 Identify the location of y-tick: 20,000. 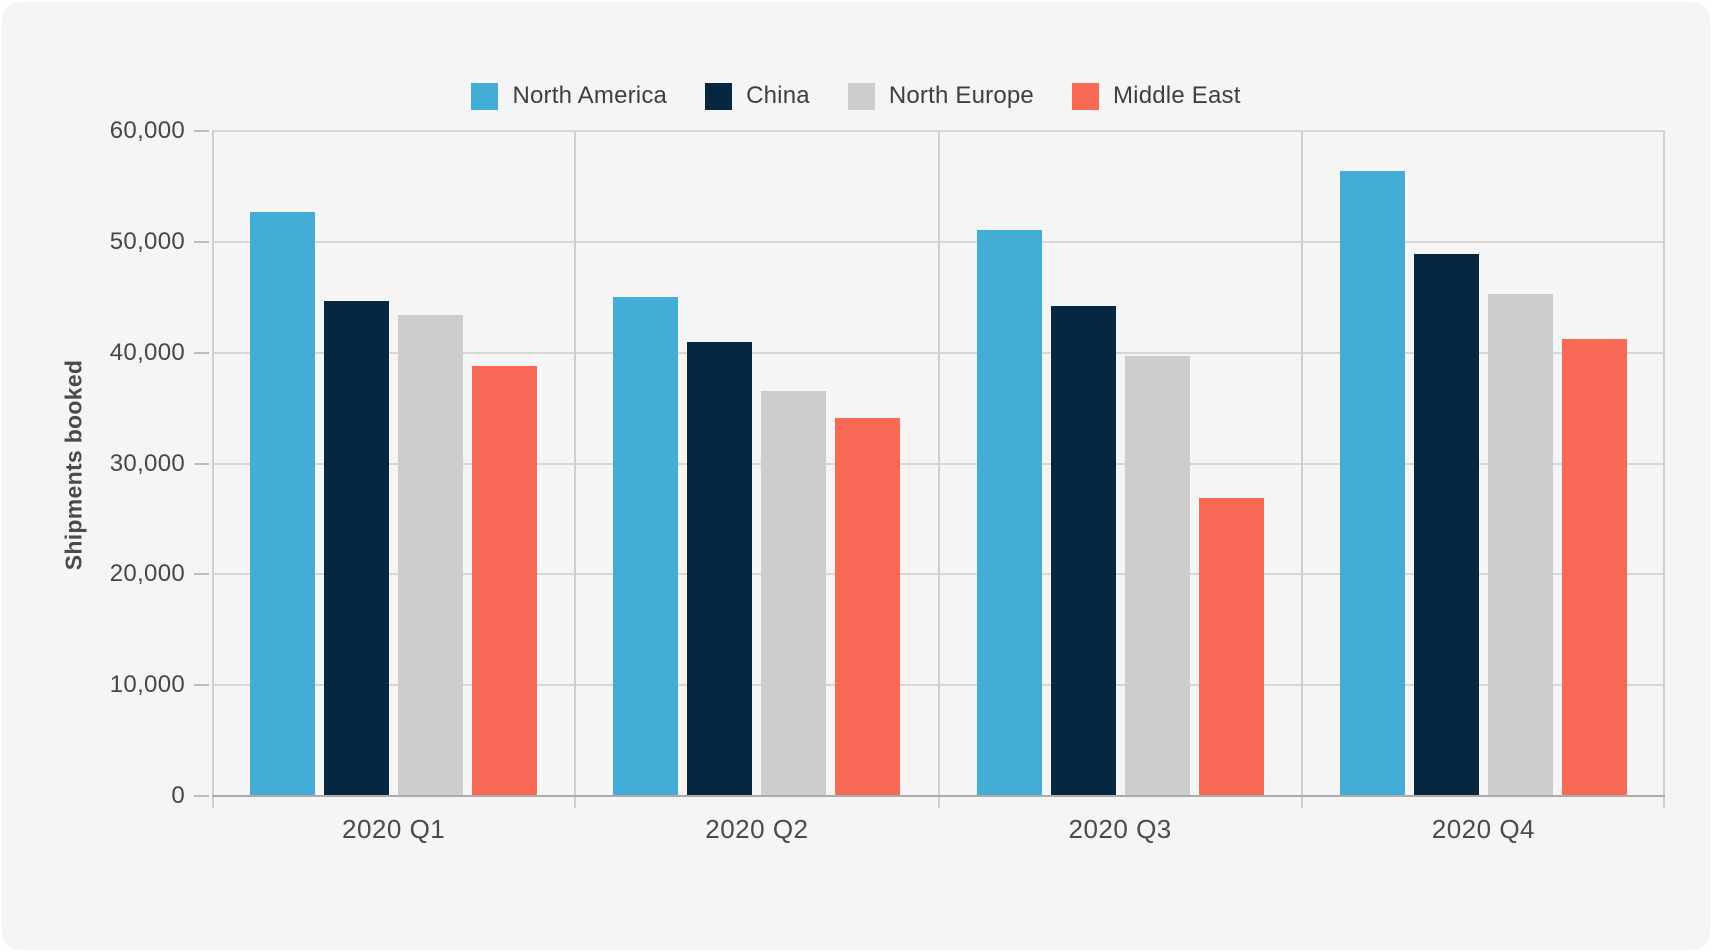
(161, 574).